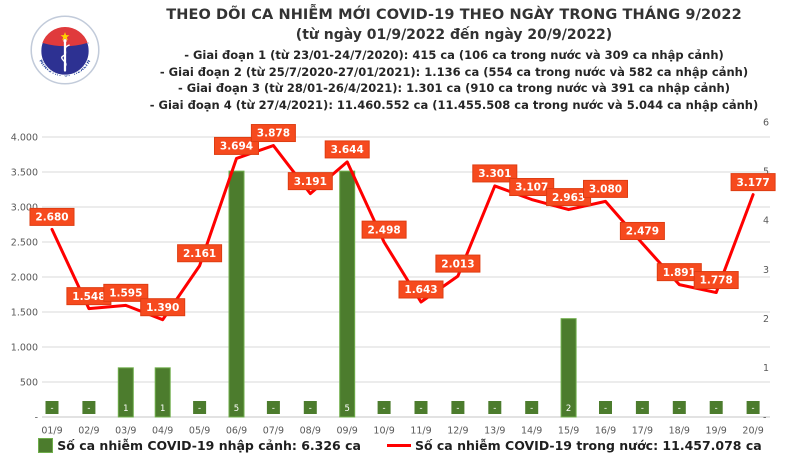 The height and width of the screenshot is (461, 800). What do you see at coordinates (494, 430) in the screenshot?
I see `x-axis-label: 13/9` at bounding box center [494, 430].